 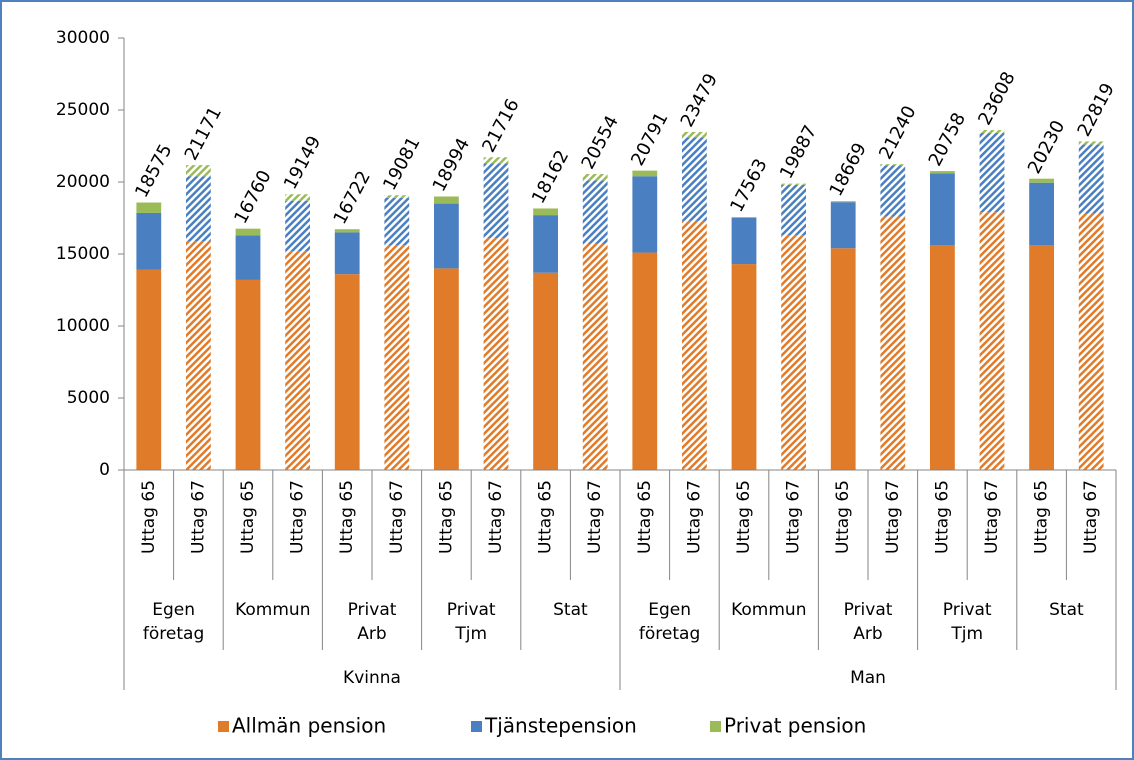 I want to click on data-label: 19149, so click(x=302, y=163).